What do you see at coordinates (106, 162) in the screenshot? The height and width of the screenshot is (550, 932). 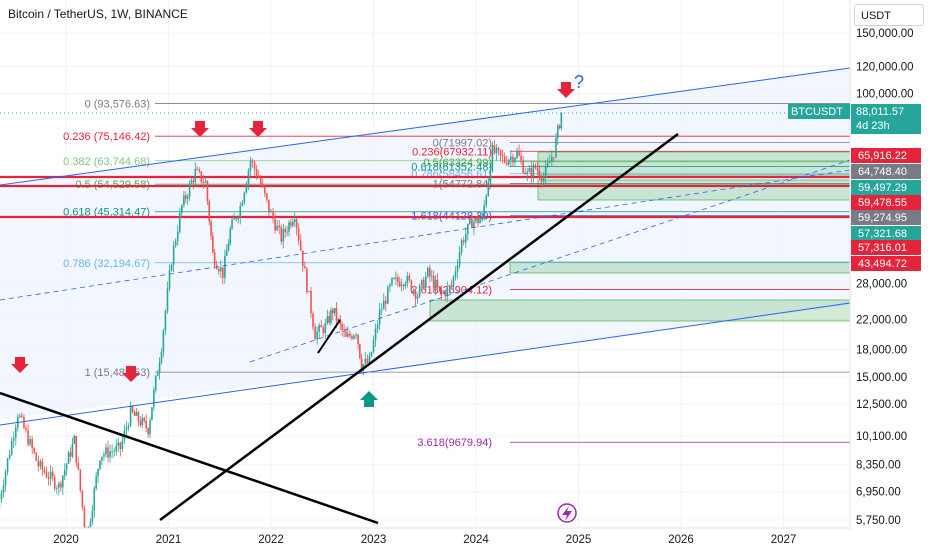 I see `fib-left-label: 0.382 (63,744.68)` at bounding box center [106, 162].